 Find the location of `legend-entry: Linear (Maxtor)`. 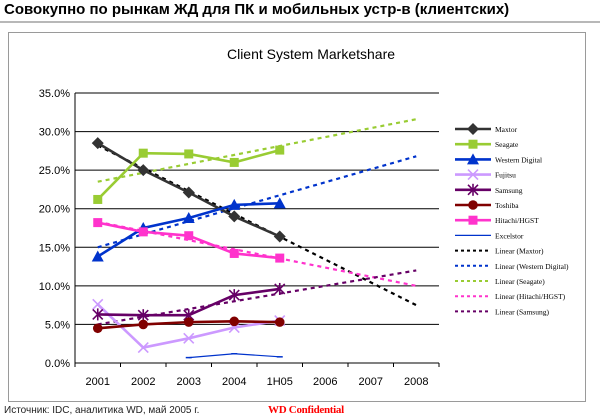

legend-entry: Linear (Maxtor) is located at coordinates (499, 251).